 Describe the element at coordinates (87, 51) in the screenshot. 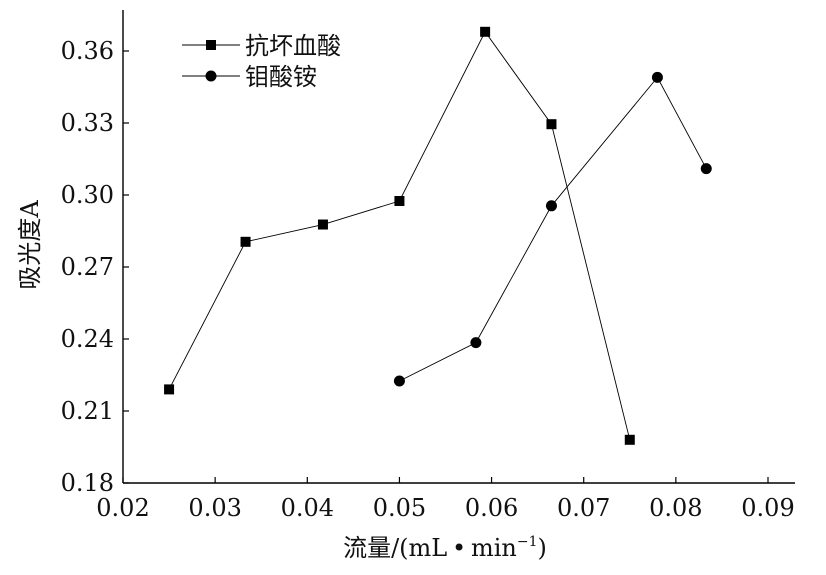

I see `y-tick-label: 0.36` at that location.